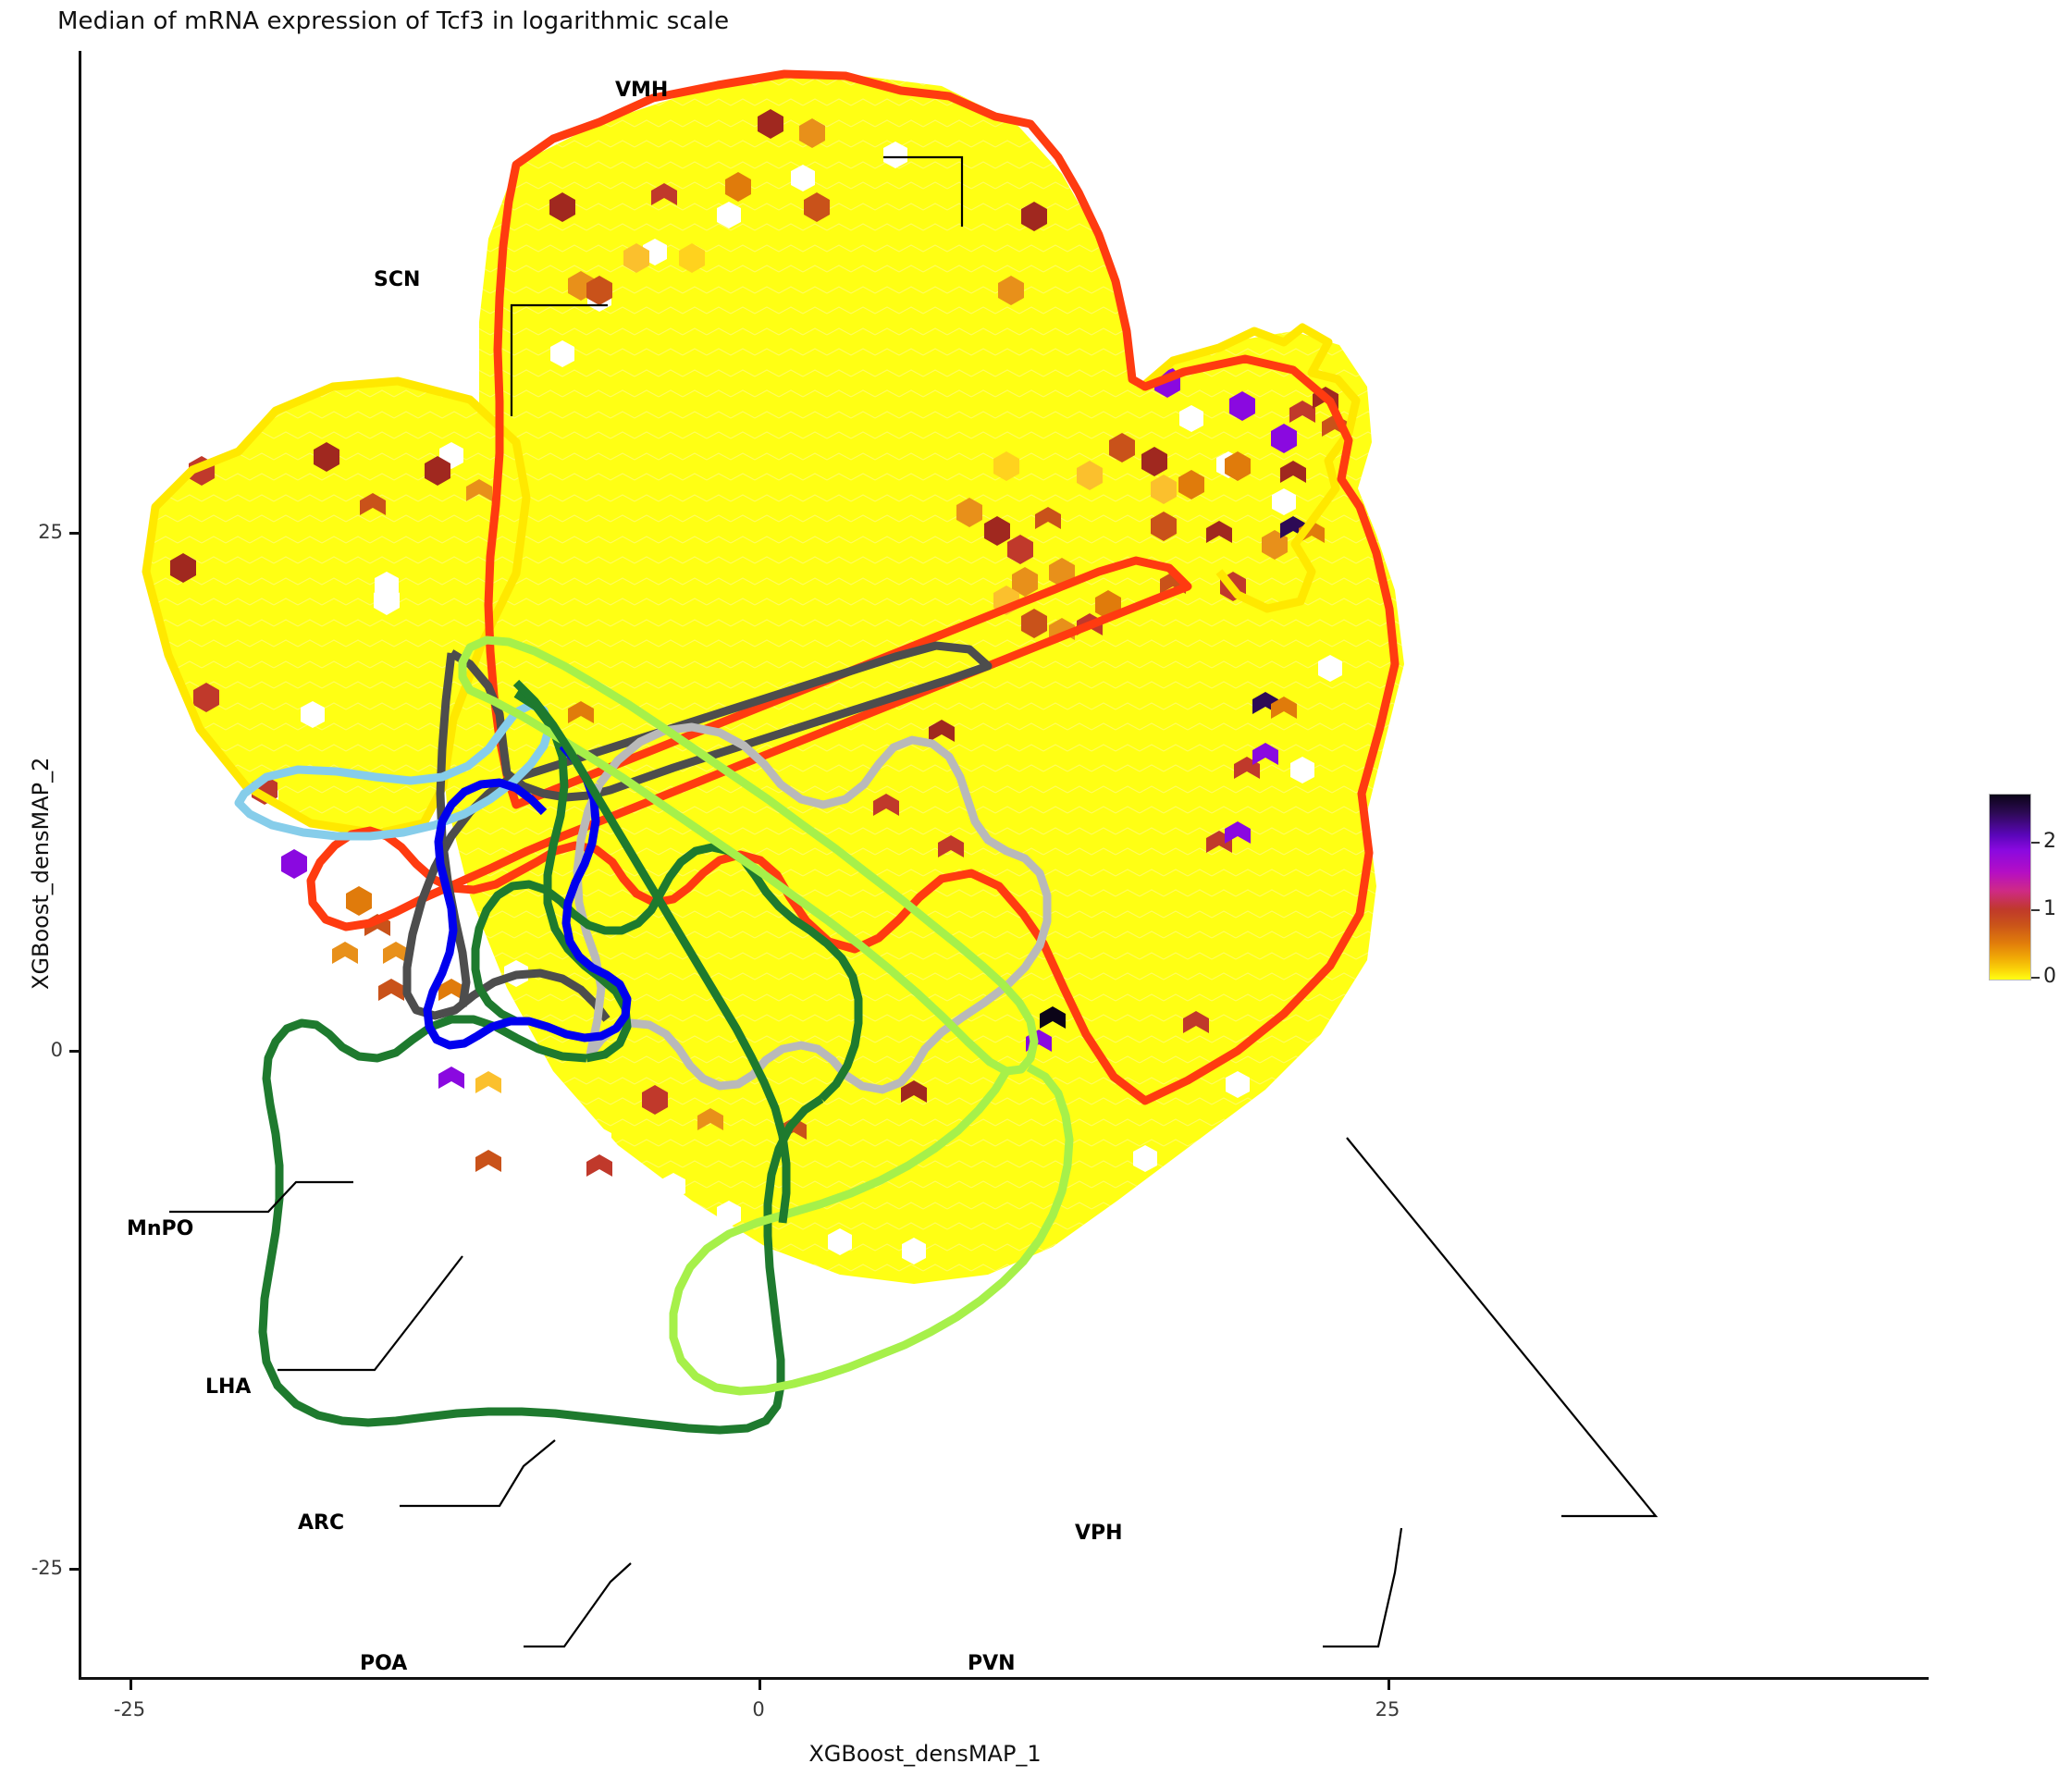 The image size is (2072, 1776). Describe the element at coordinates (160, 1228) in the screenshot. I see `annotation-label-mnpo: MnPO` at that location.